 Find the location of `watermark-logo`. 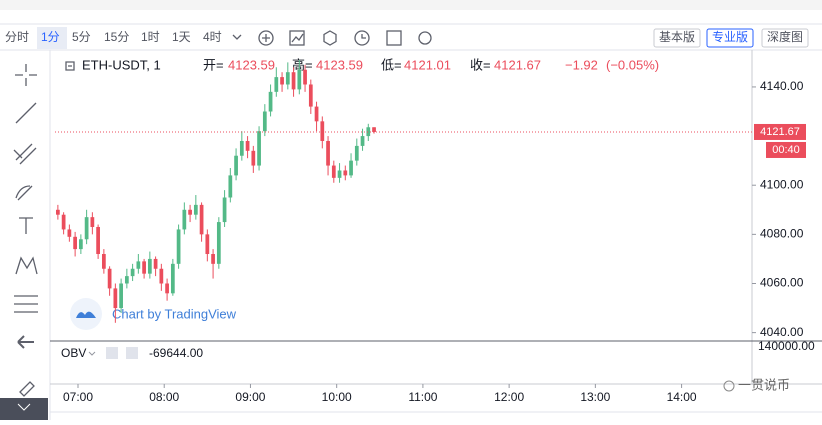

watermark-logo is located at coordinates (86, 314).